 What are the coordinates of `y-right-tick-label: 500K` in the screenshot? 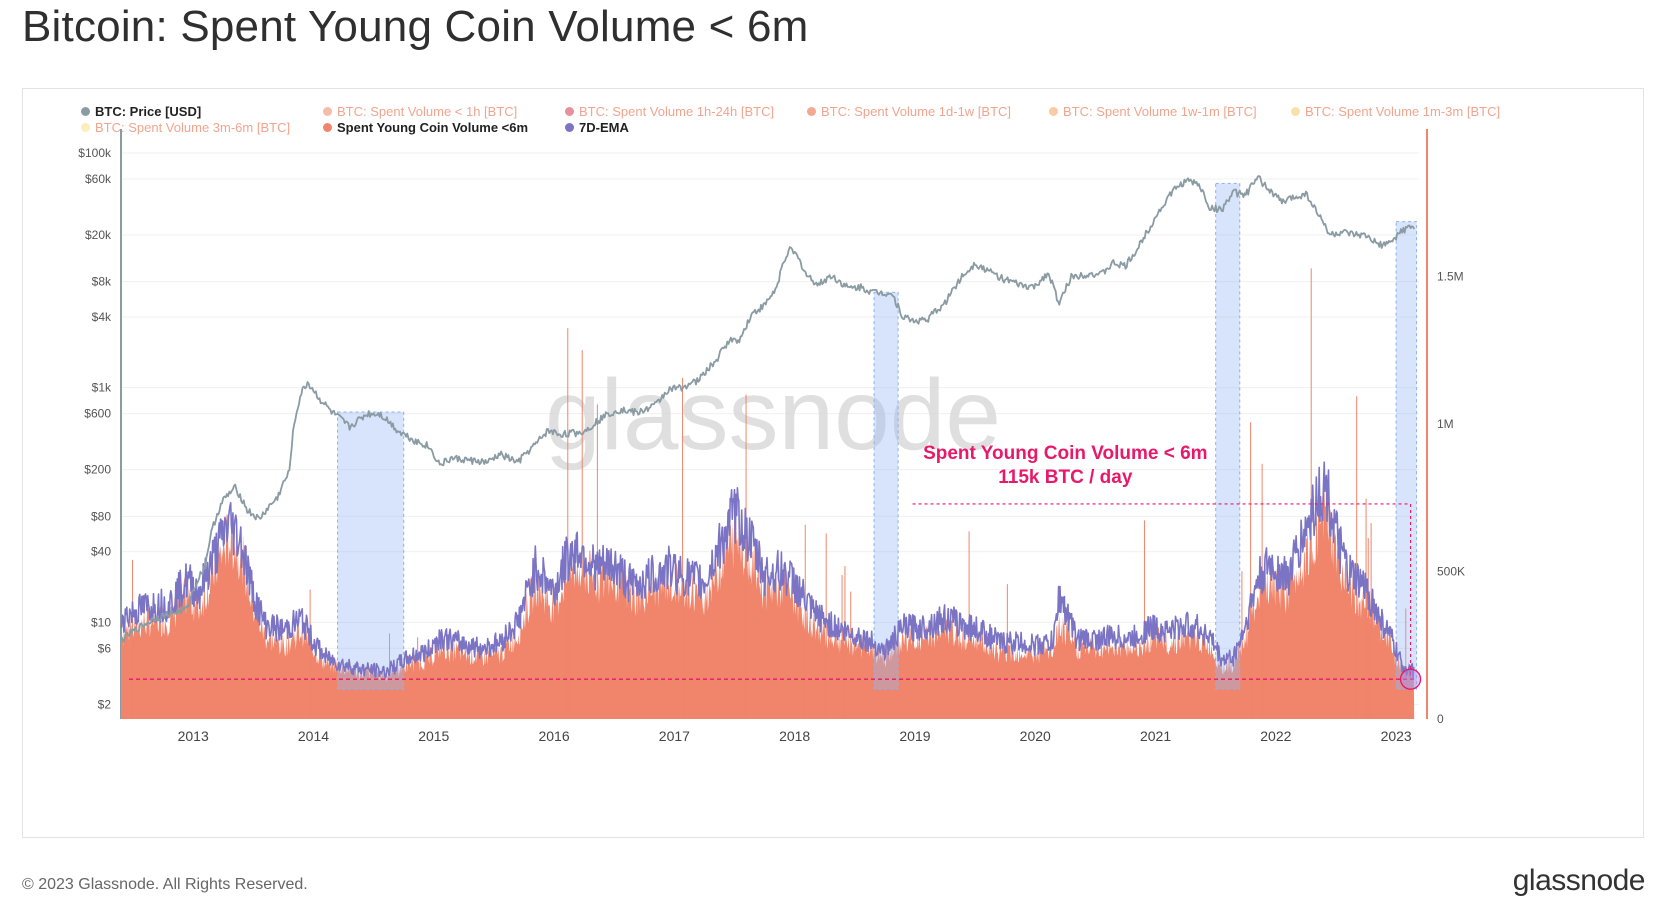 It's located at (1451, 572).